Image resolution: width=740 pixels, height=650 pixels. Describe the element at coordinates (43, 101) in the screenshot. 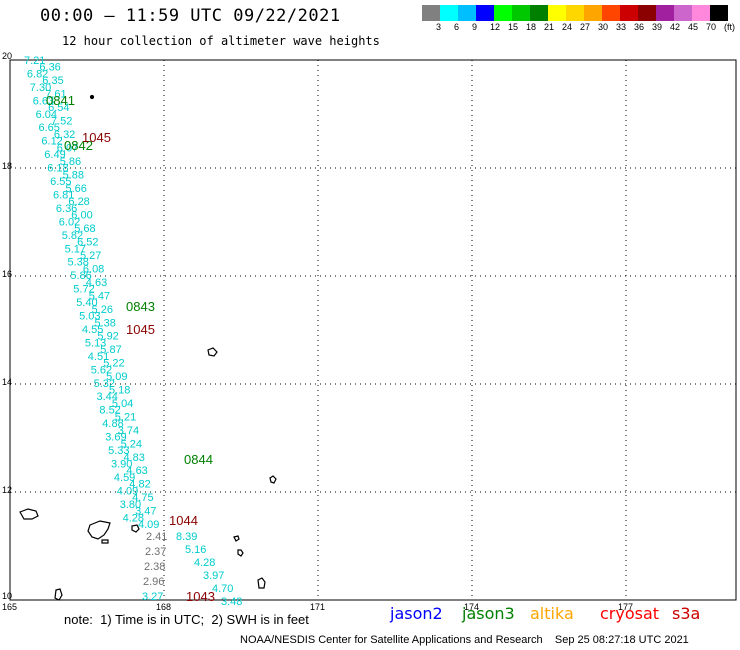

I see `wave-height-reading: 6.63` at that location.